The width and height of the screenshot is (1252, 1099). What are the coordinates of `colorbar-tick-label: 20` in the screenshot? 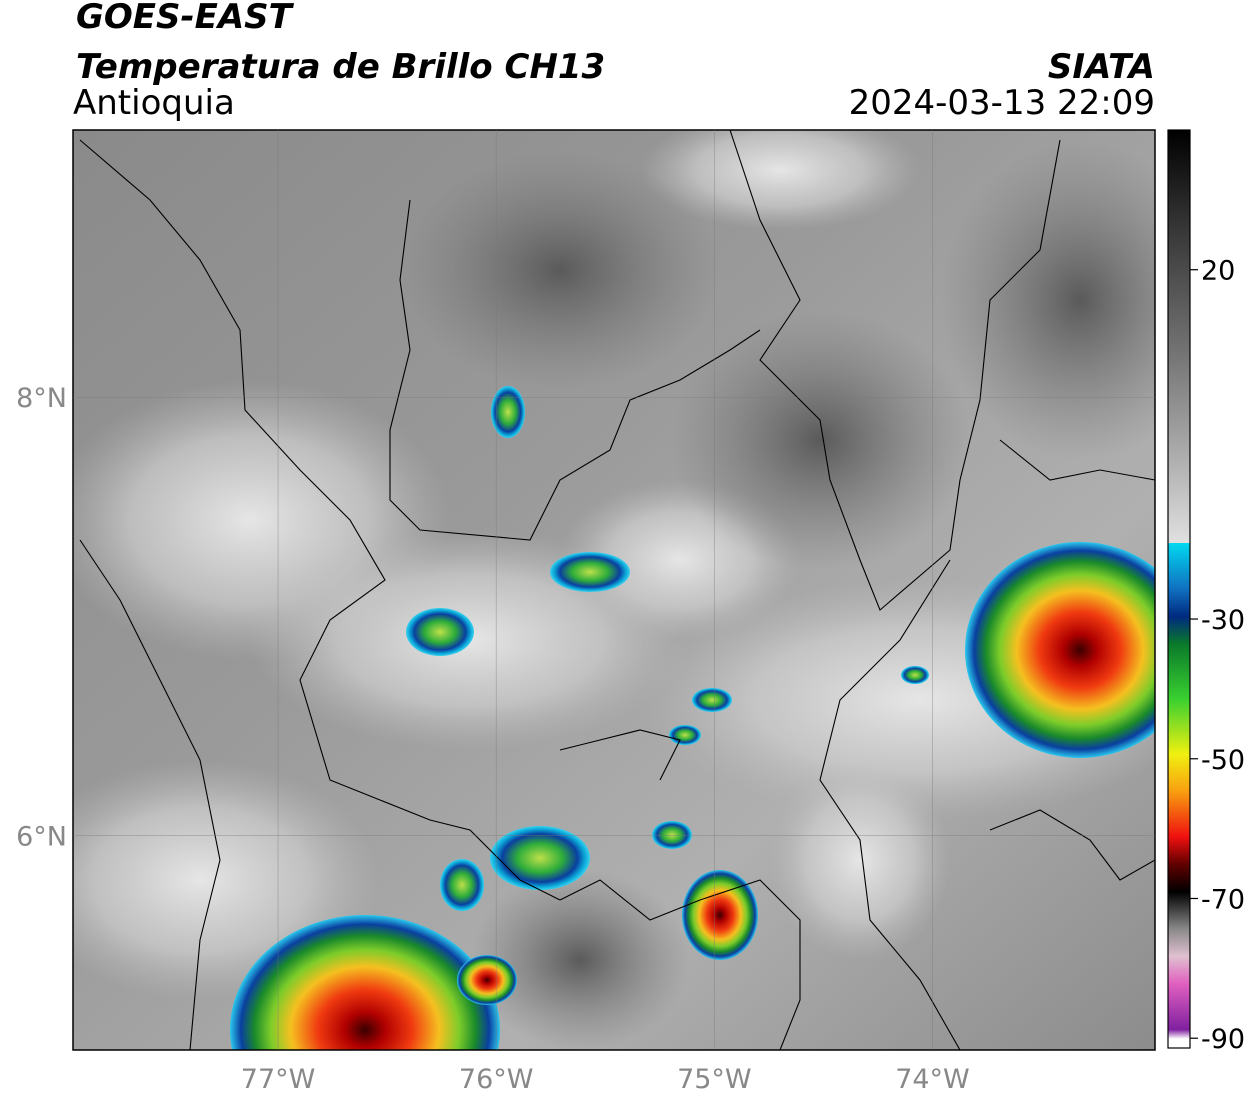 It's located at (1218, 271).